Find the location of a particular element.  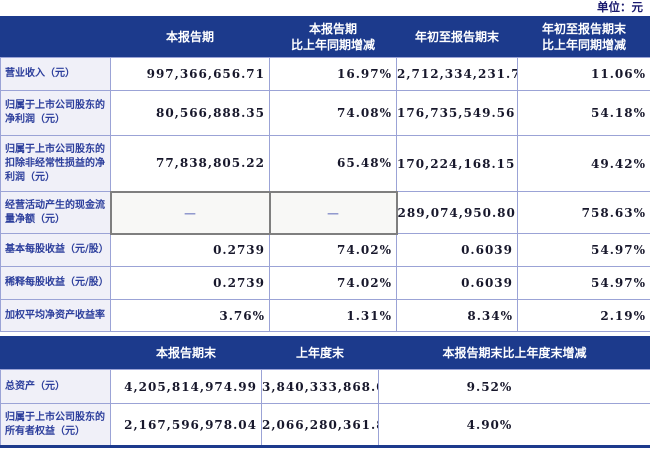

metric-value: 9.52% is located at coordinates (514, 386).